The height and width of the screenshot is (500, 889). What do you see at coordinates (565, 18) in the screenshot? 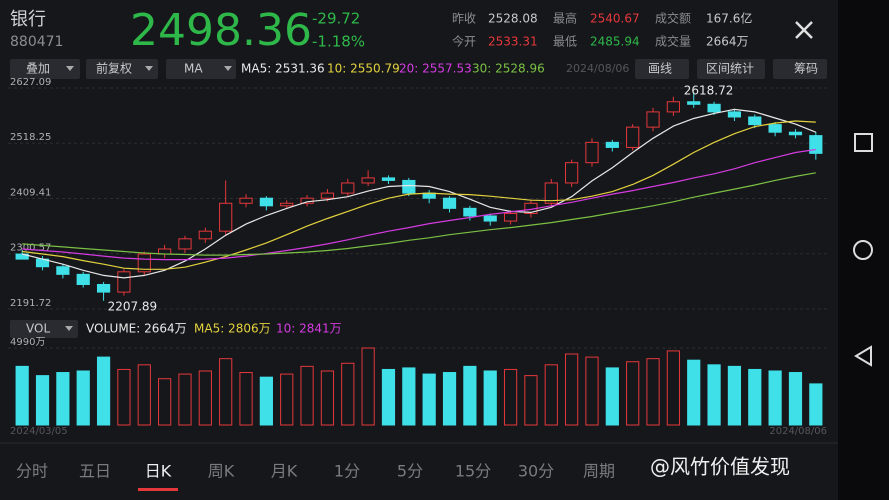
I see `stat-label: 最高` at bounding box center [565, 18].